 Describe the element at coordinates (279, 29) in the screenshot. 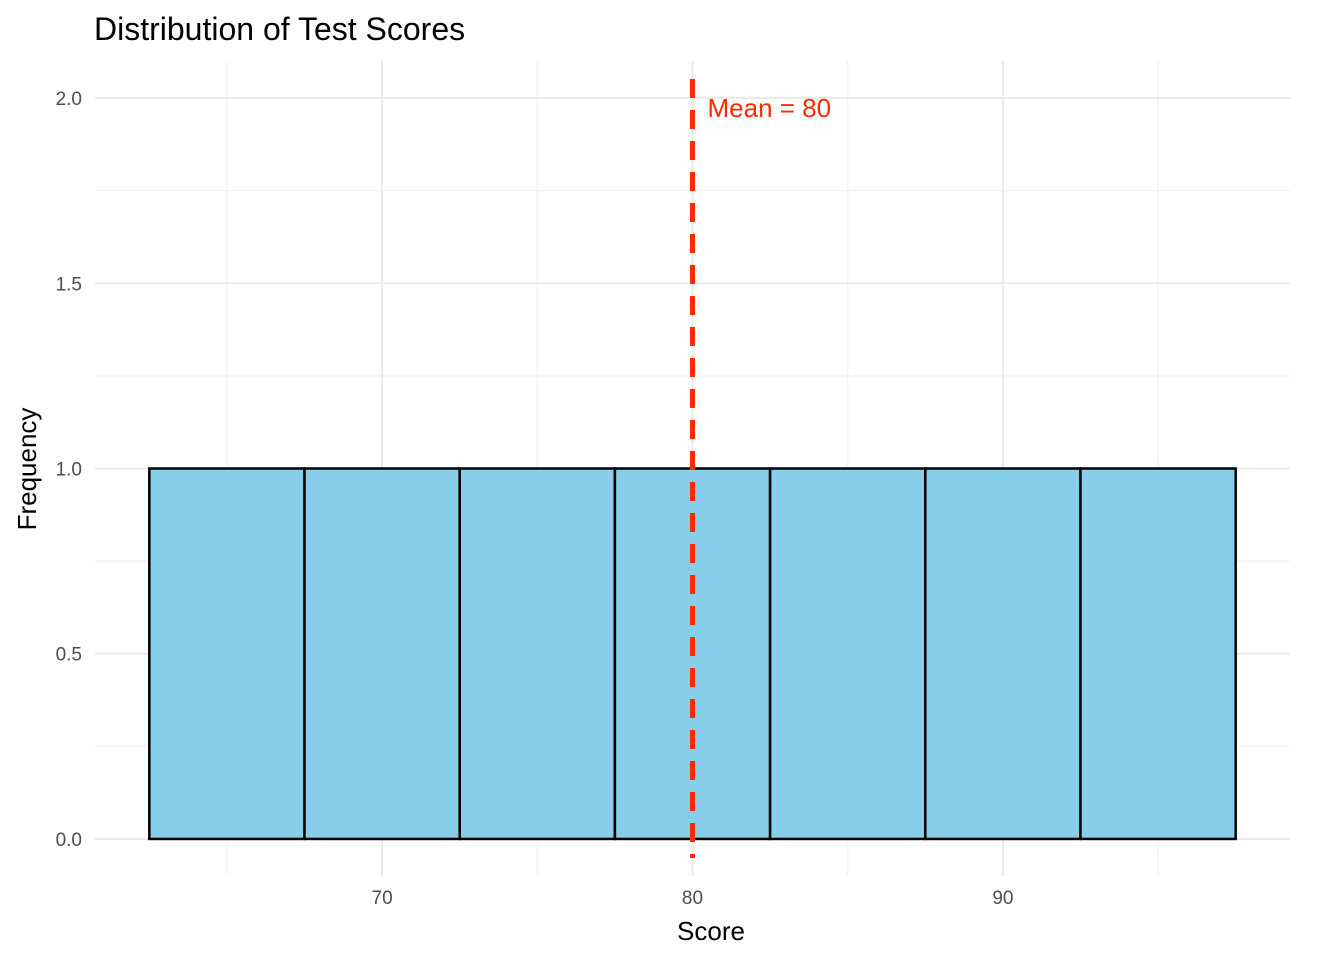

I see `chart-title: Distribution of Test Scores` at that location.